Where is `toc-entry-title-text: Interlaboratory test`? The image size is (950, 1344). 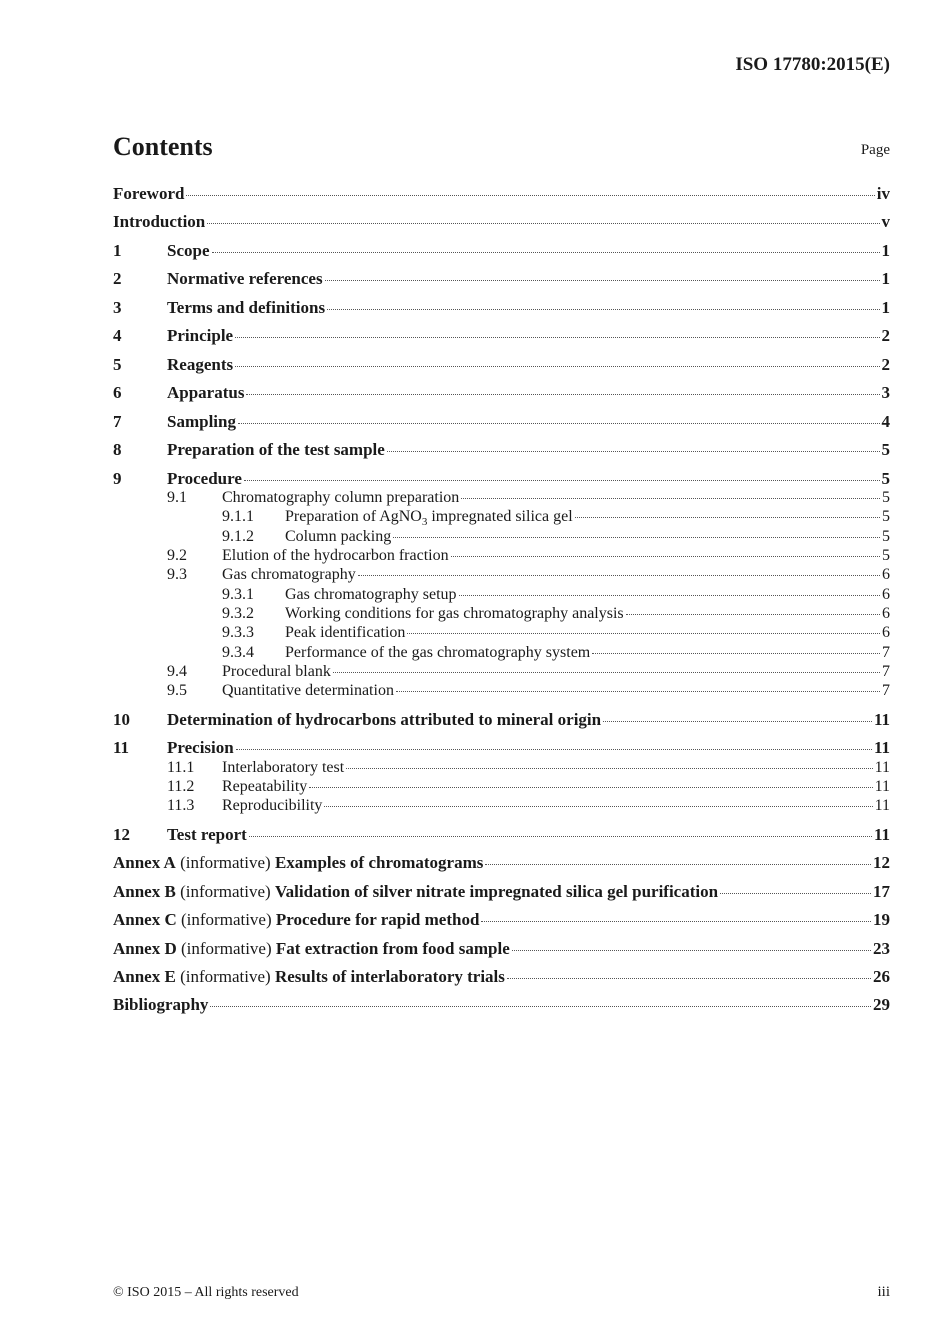 toc-entry-title-text: Interlaboratory test is located at coordinates (283, 767).